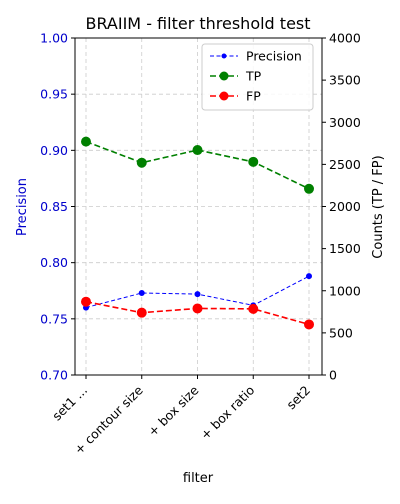 The height and width of the screenshot is (504, 400). Describe the element at coordinates (345, 122) in the screenshot. I see `y-right-tick-label: 3000` at that location.